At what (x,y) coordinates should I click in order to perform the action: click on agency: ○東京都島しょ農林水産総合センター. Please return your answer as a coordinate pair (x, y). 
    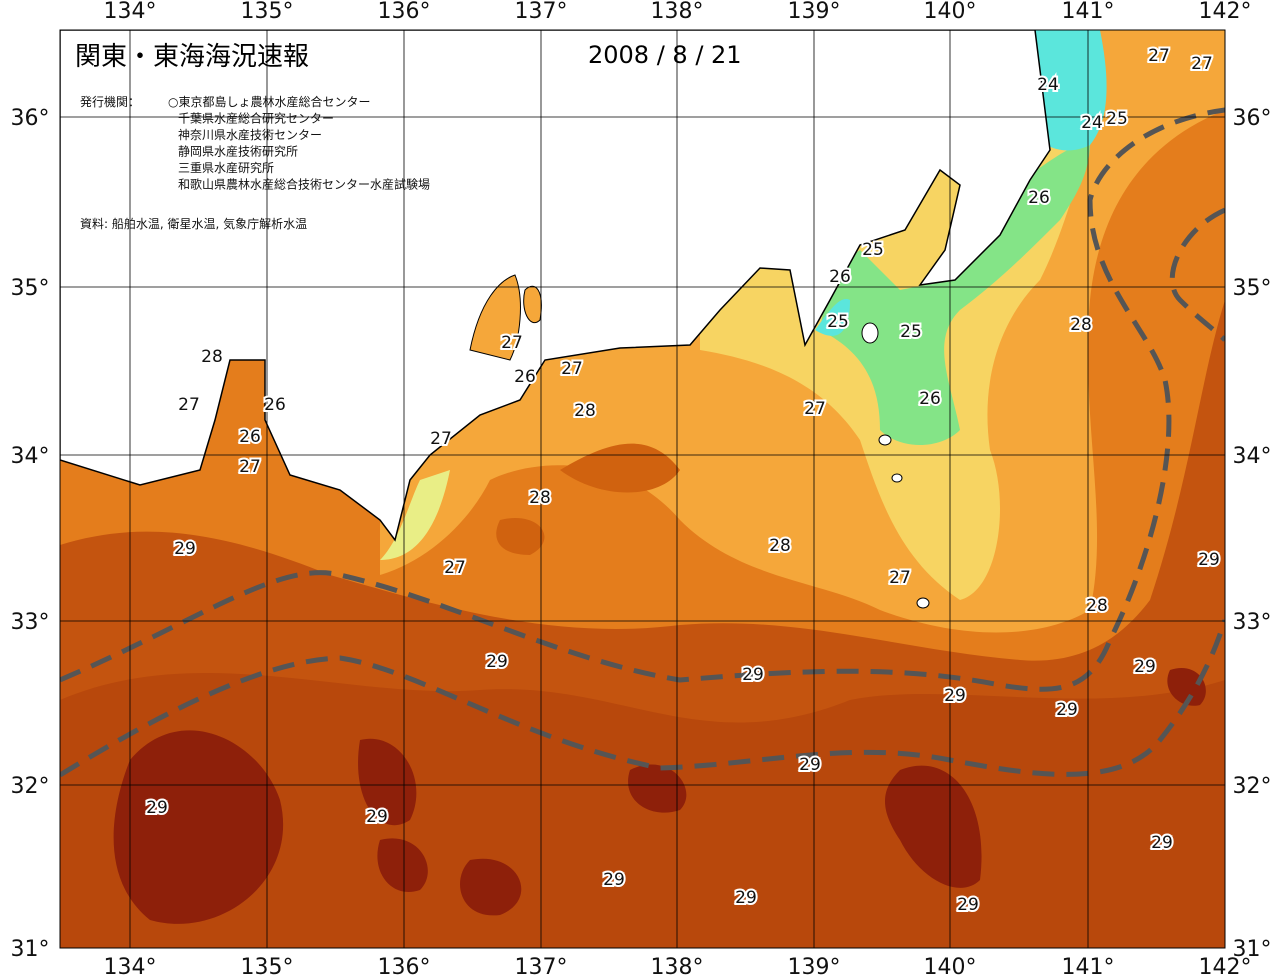
    Looking at the image, I should click on (269, 101).